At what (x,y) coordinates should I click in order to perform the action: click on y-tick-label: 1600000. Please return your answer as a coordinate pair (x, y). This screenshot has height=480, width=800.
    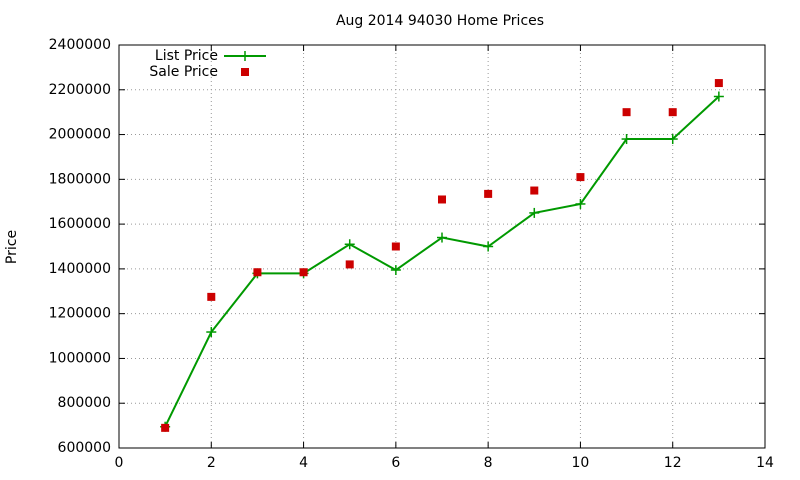
    Looking at the image, I should click on (80, 224).